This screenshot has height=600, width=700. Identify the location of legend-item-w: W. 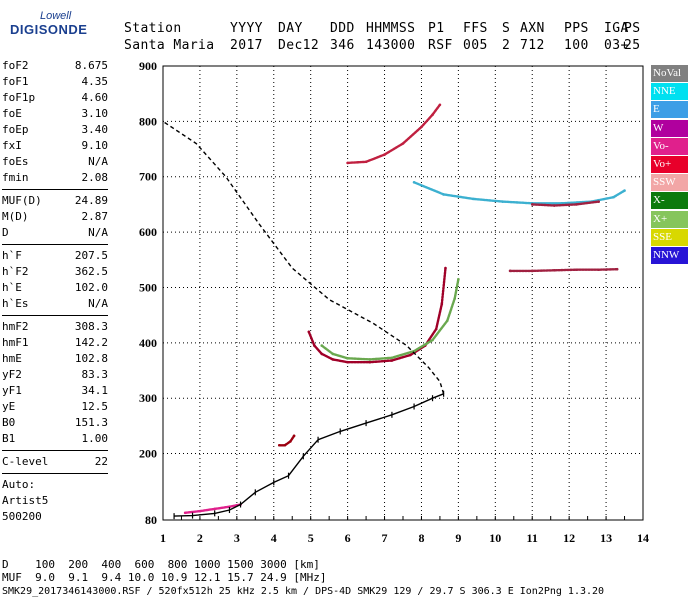
(669, 128).